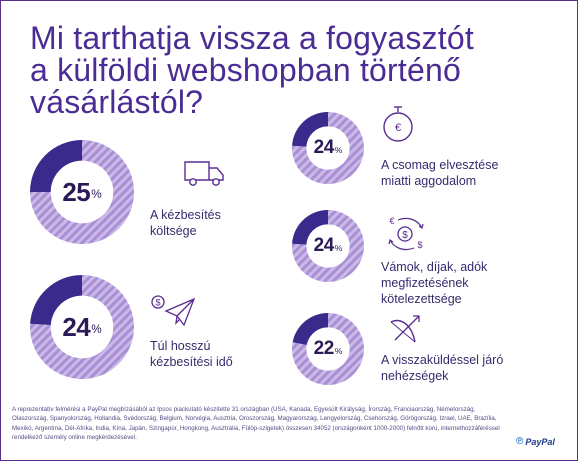 The width and height of the screenshot is (580, 463). I want to click on label-line: A csomag elvesztése, so click(440, 165).